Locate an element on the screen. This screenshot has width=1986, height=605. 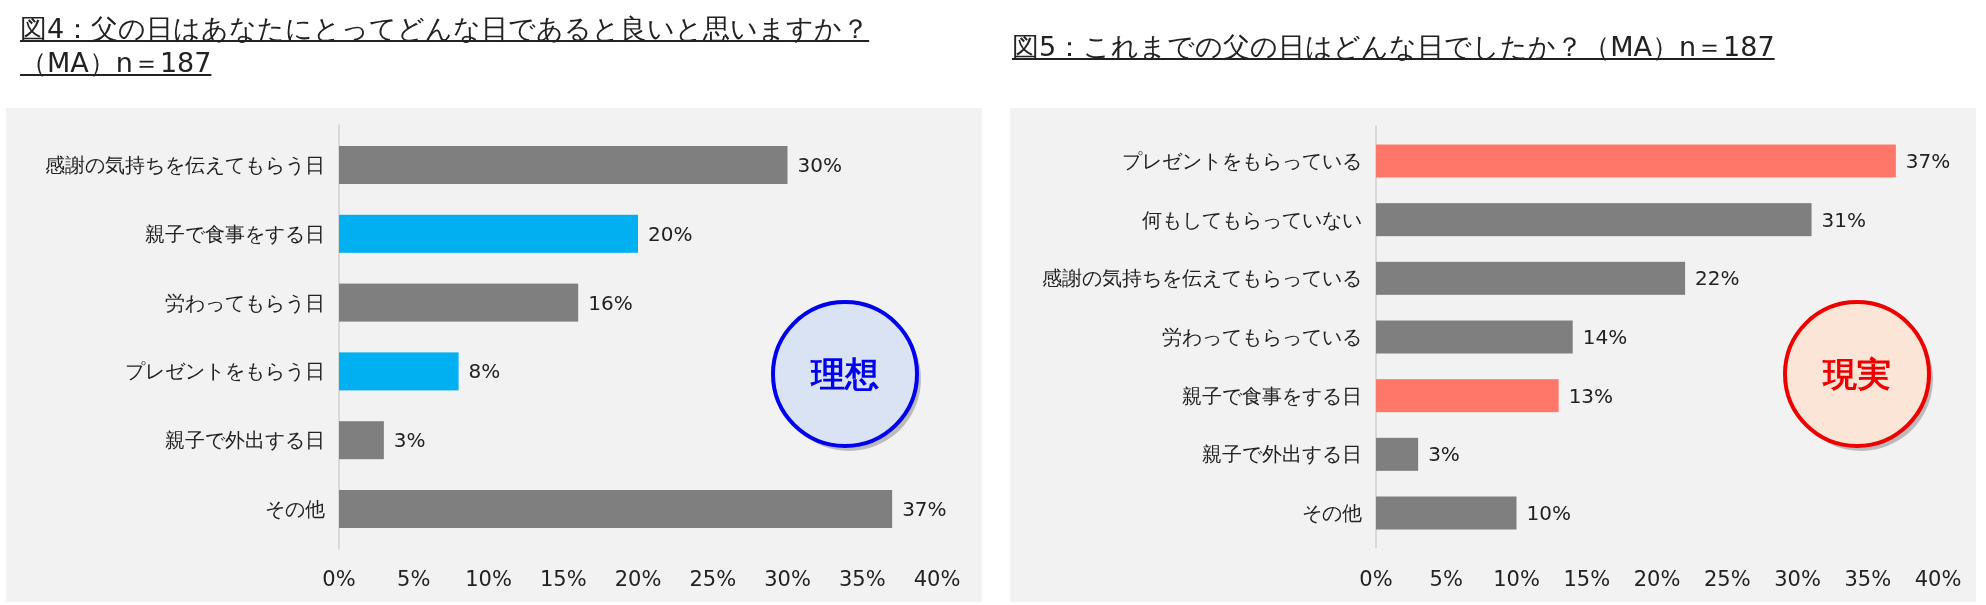
y-tick-label: 感謝の気持ちを伝えてもらっている is located at coordinates (1202, 278).